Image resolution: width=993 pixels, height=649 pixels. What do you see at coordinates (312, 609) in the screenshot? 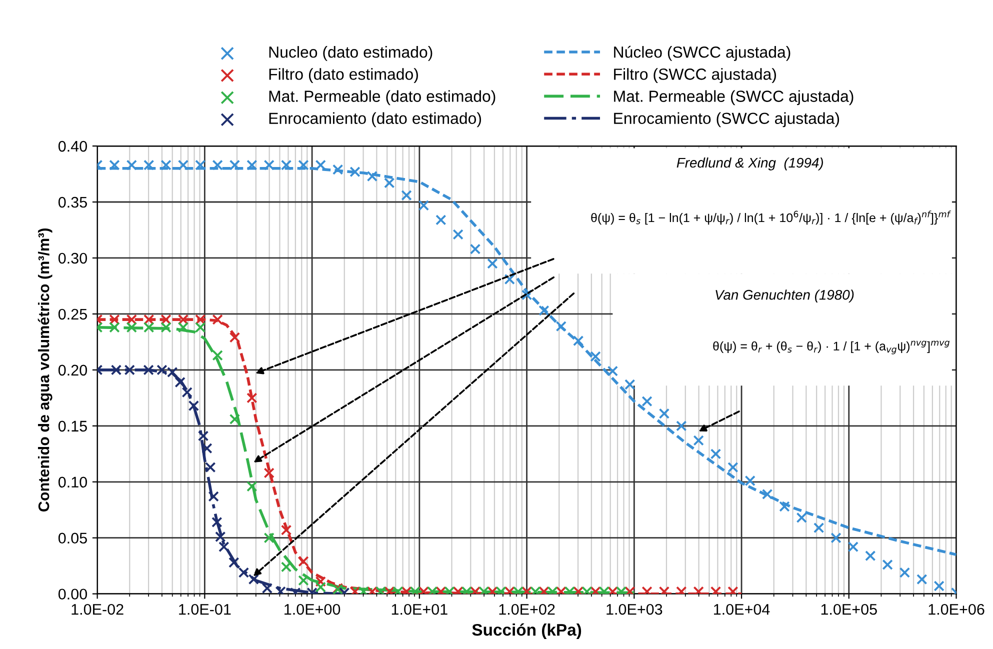
I see `x-tick-label: 1.0E+00` at bounding box center [312, 609].